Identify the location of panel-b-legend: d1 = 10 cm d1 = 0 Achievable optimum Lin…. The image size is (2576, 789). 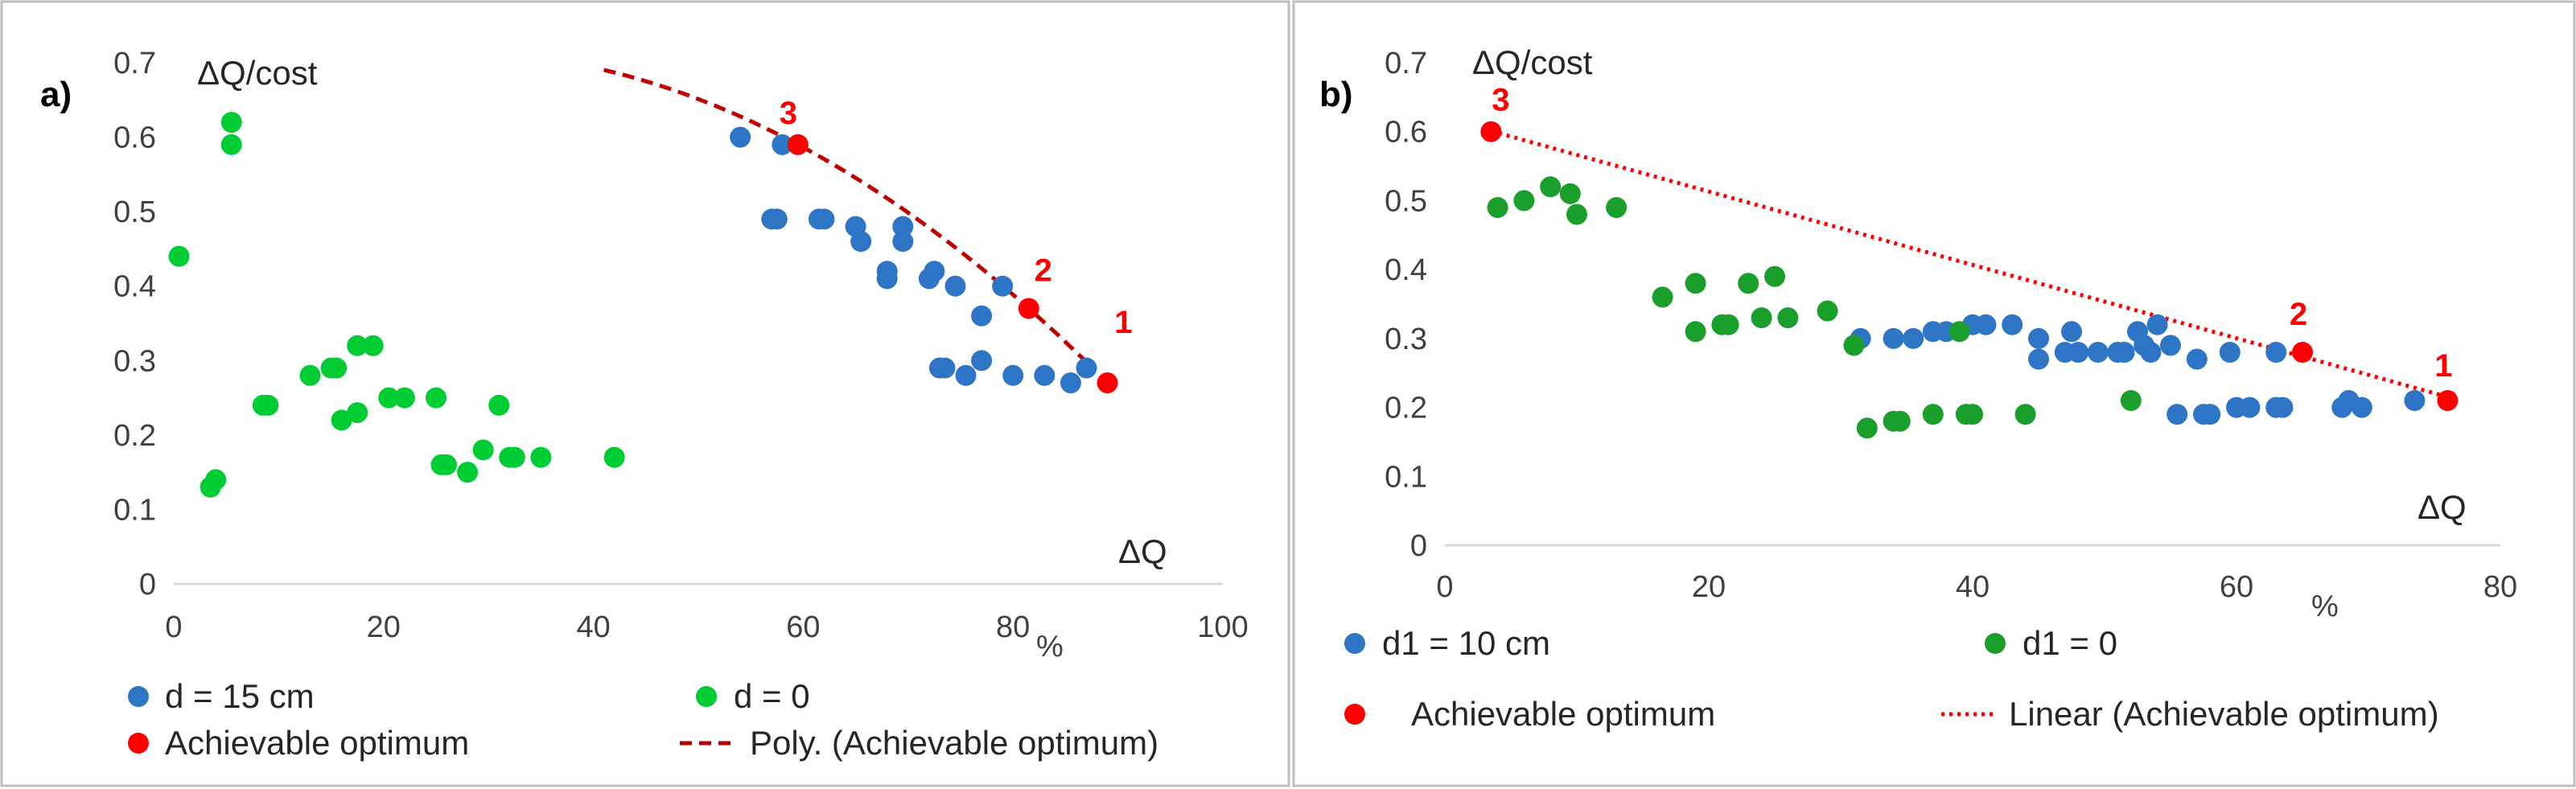
(1891, 679).